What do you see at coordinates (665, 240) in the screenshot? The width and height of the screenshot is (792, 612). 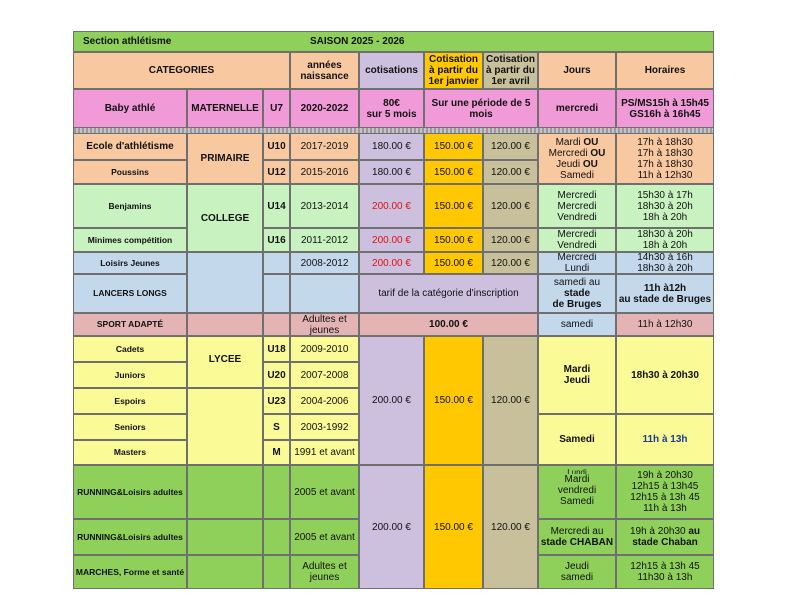 I see `minimes-horaires: 18h30 à 20h 18h à 20h` at bounding box center [665, 240].